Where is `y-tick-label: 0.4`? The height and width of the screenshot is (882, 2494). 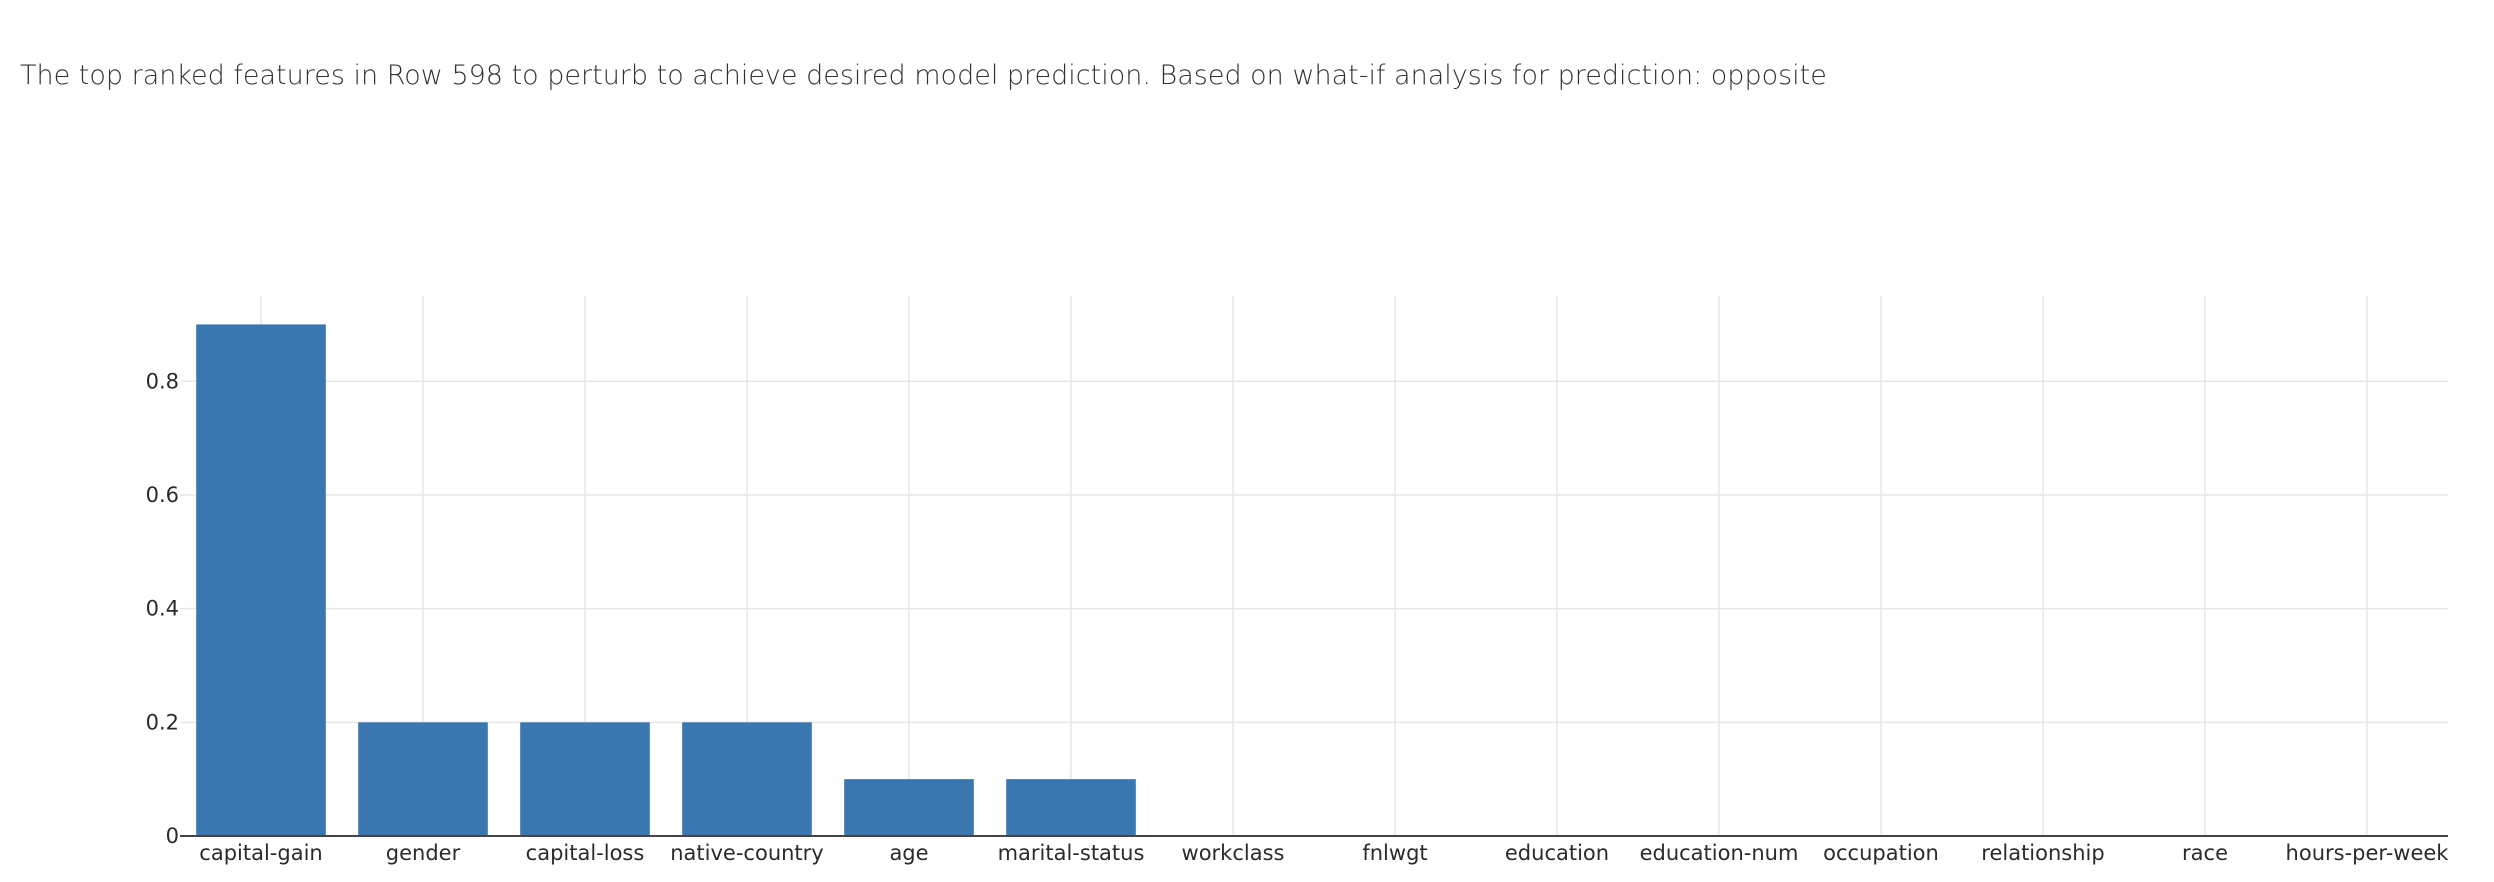
y-tick-label: 0.4 is located at coordinates (162, 609).